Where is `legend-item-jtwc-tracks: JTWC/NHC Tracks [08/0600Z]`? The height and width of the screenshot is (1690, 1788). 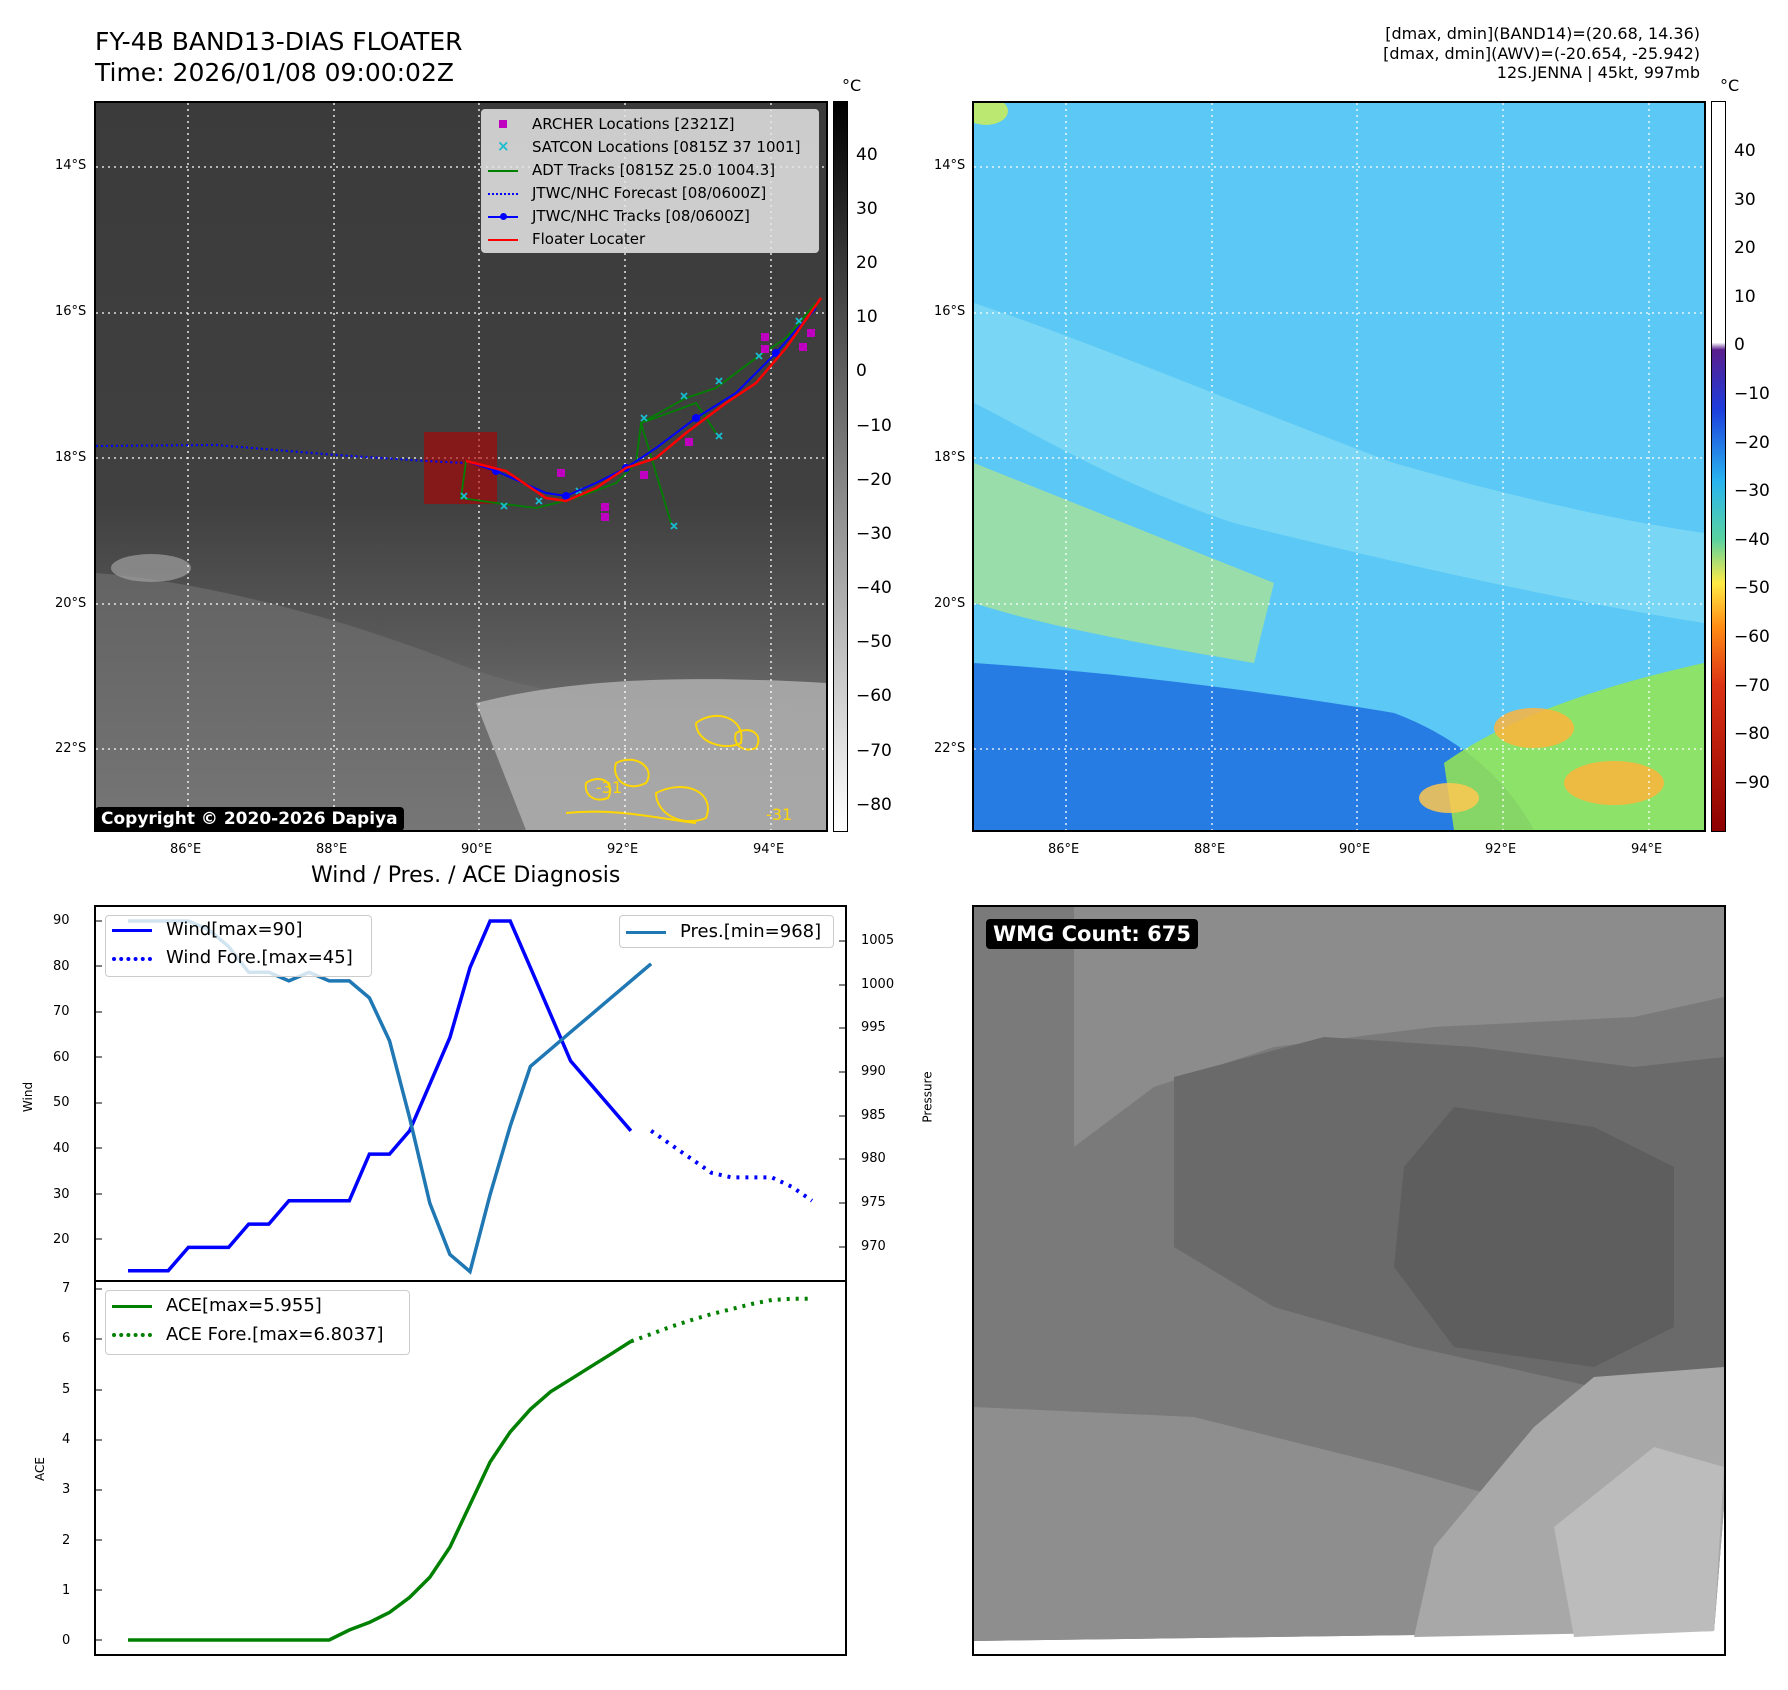
legend-item-jtwc-tracks: JTWC/NHC Tracks [08/0600Z] is located at coordinates (650, 216).